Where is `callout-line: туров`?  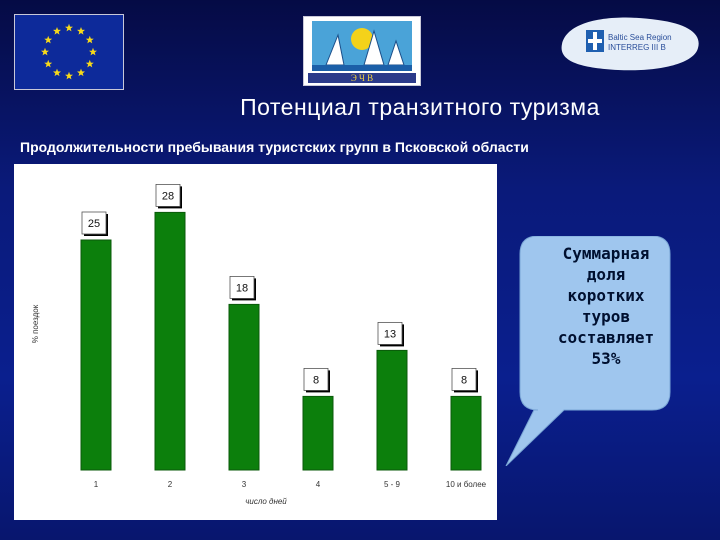 callout-line: туров is located at coordinates (606, 316).